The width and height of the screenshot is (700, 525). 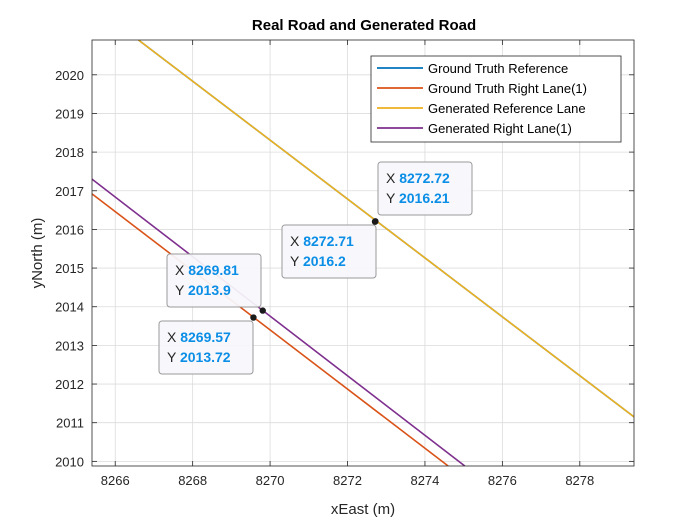 What do you see at coordinates (209, 290) in the screenshot?
I see `datatip-y-value: 2013.9` at bounding box center [209, 290].